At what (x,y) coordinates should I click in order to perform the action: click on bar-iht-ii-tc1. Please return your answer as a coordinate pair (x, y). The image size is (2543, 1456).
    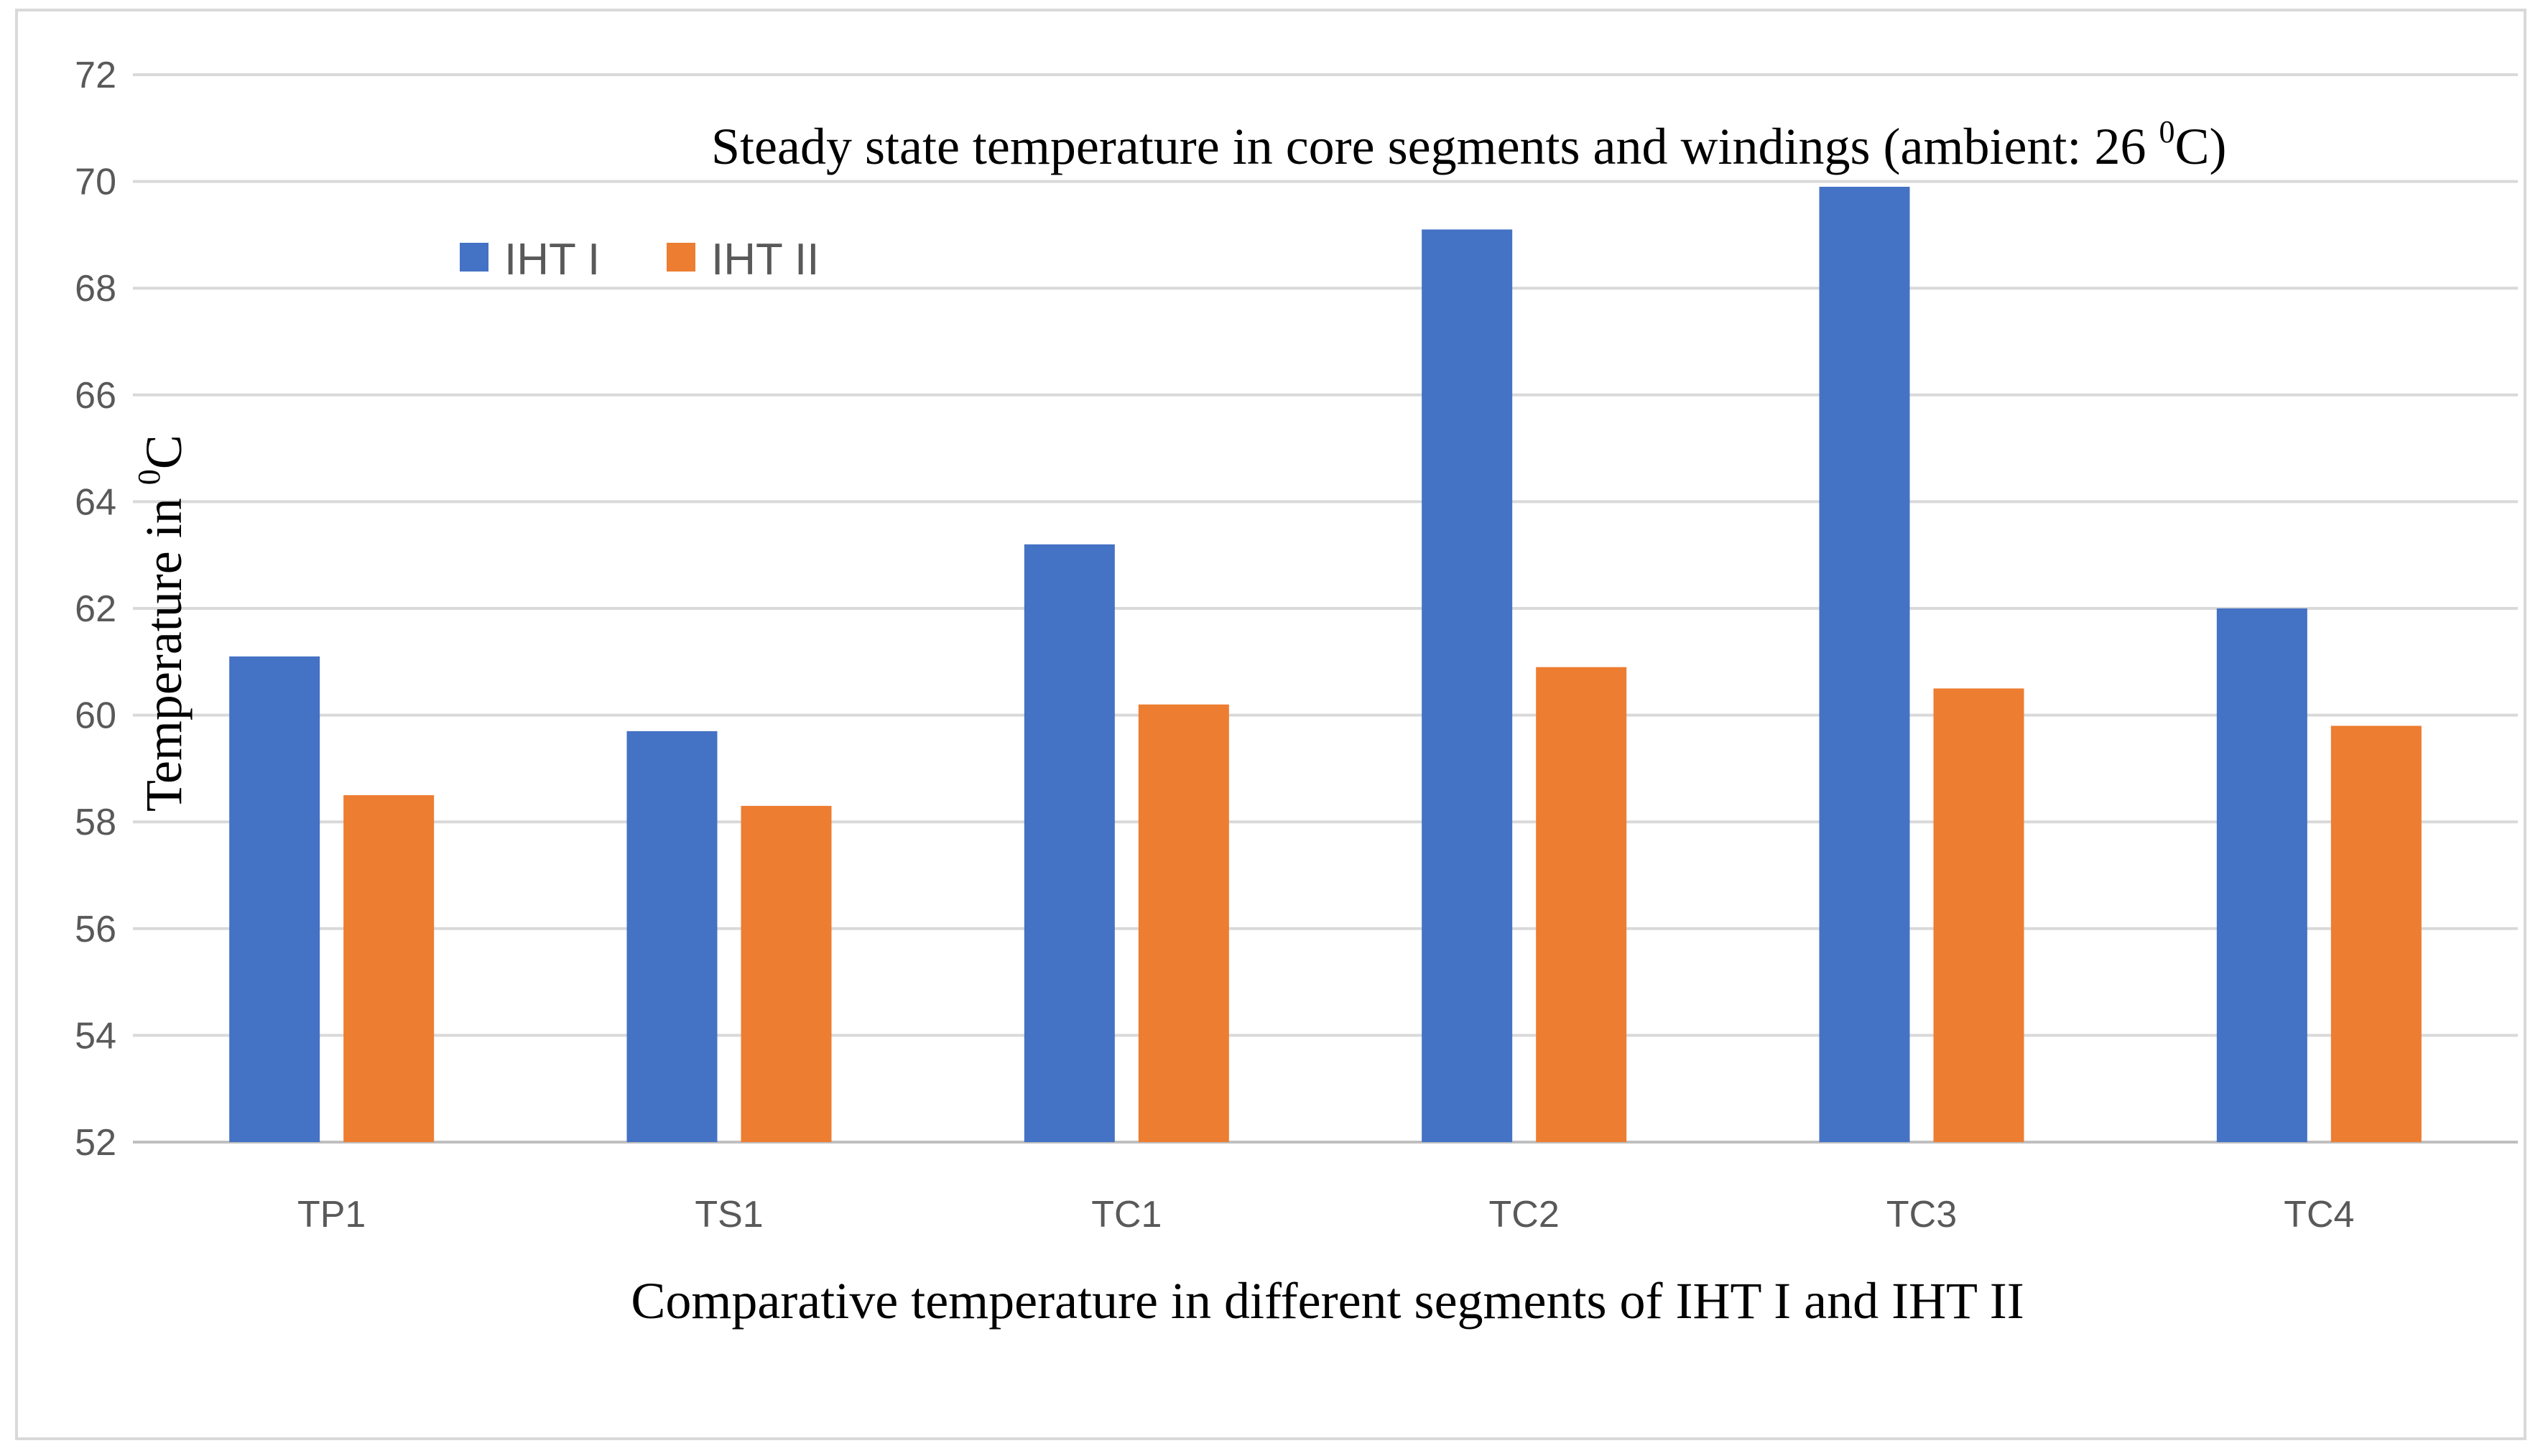
    Looking at the image, I should click on (1183, 923).